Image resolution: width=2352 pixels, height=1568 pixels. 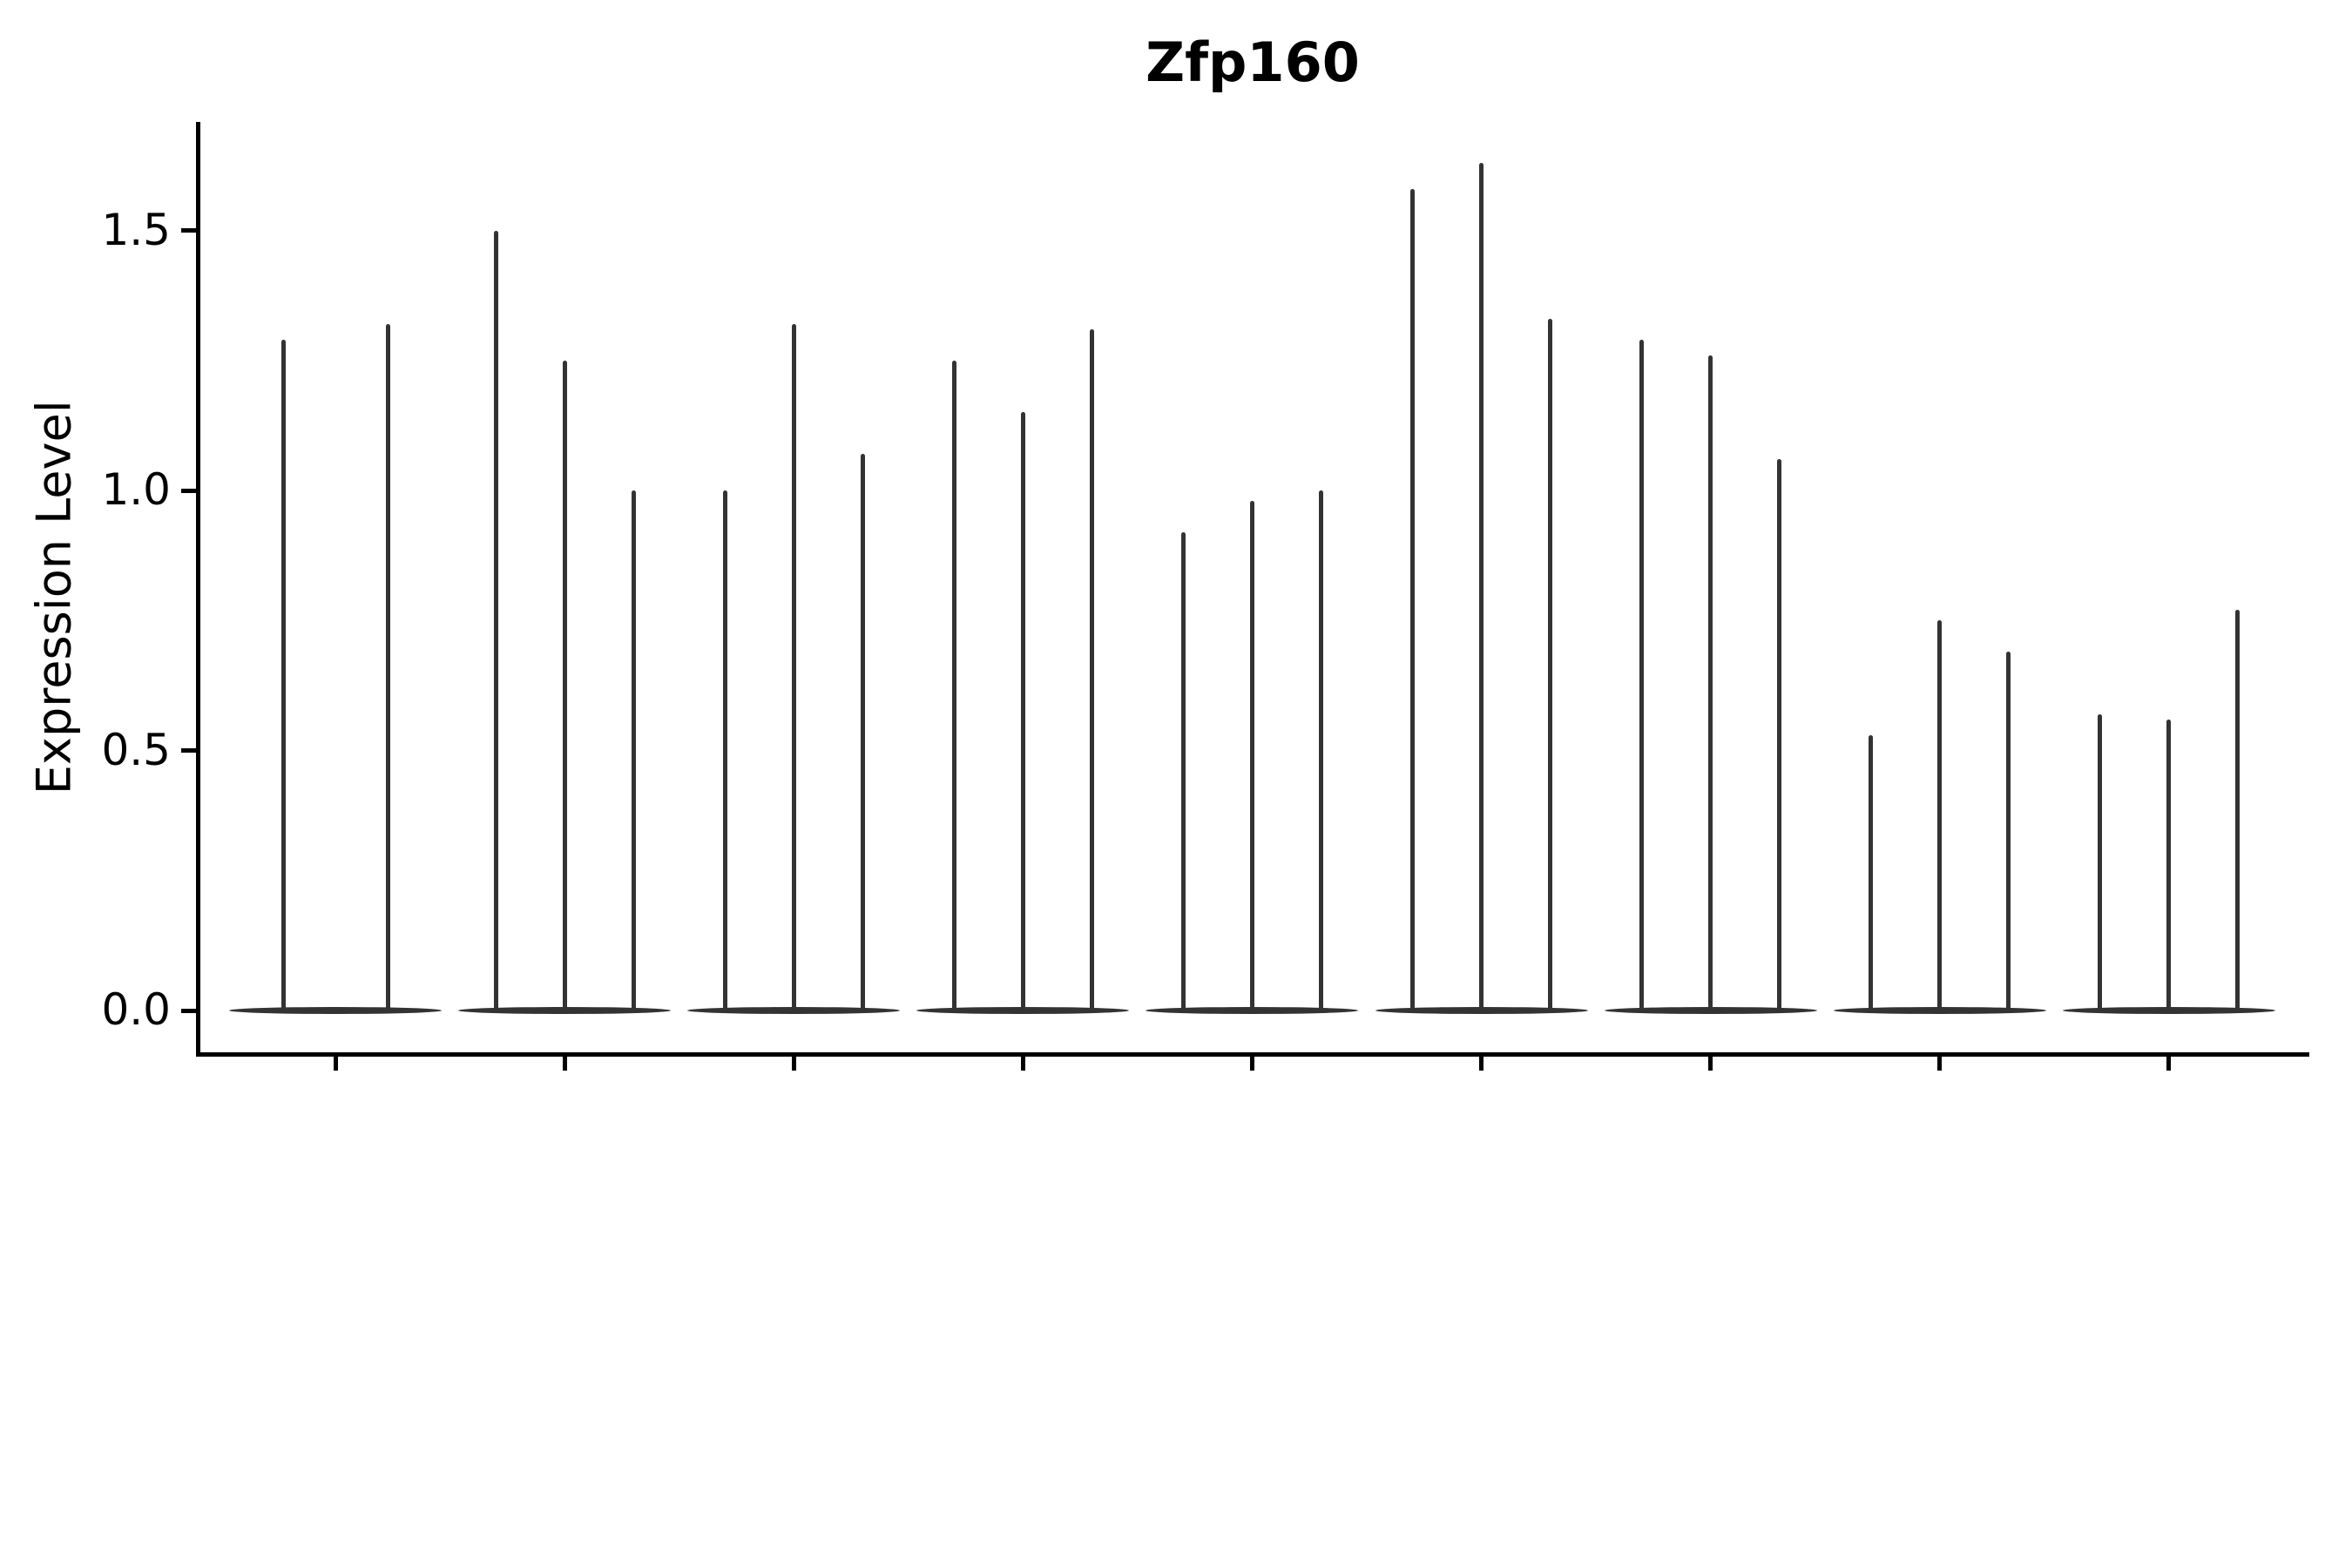 I want to click on y-tick-label: 0.5, so click(x=136, y=749).